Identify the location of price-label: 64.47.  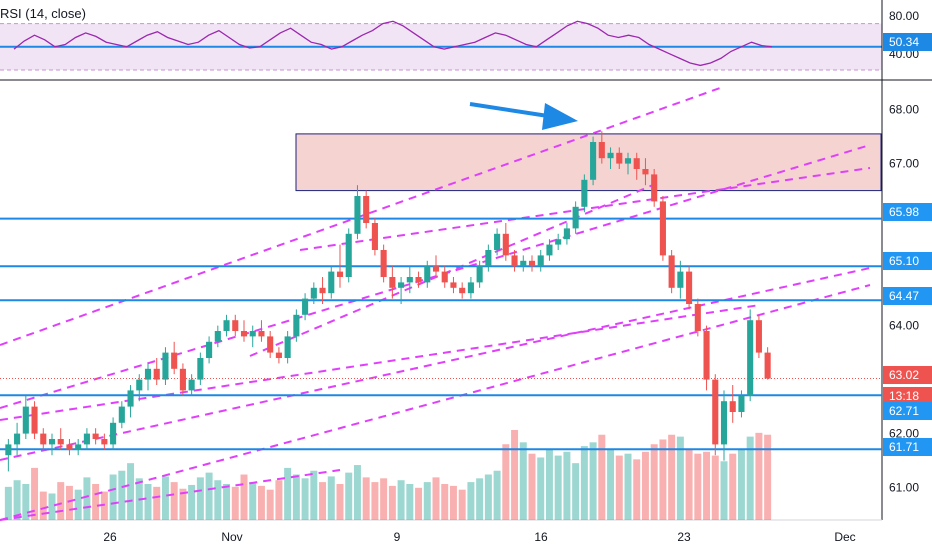
(904, 296).